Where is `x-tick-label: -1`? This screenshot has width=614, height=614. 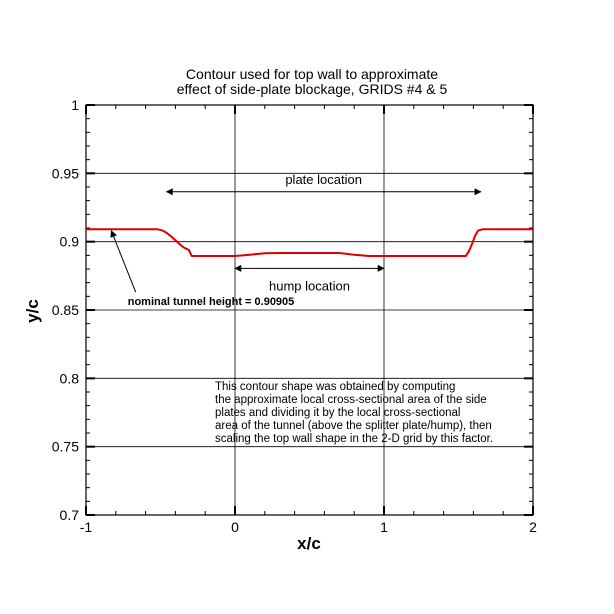 x-tick-label: -1 is located at coordinates (86, 527).